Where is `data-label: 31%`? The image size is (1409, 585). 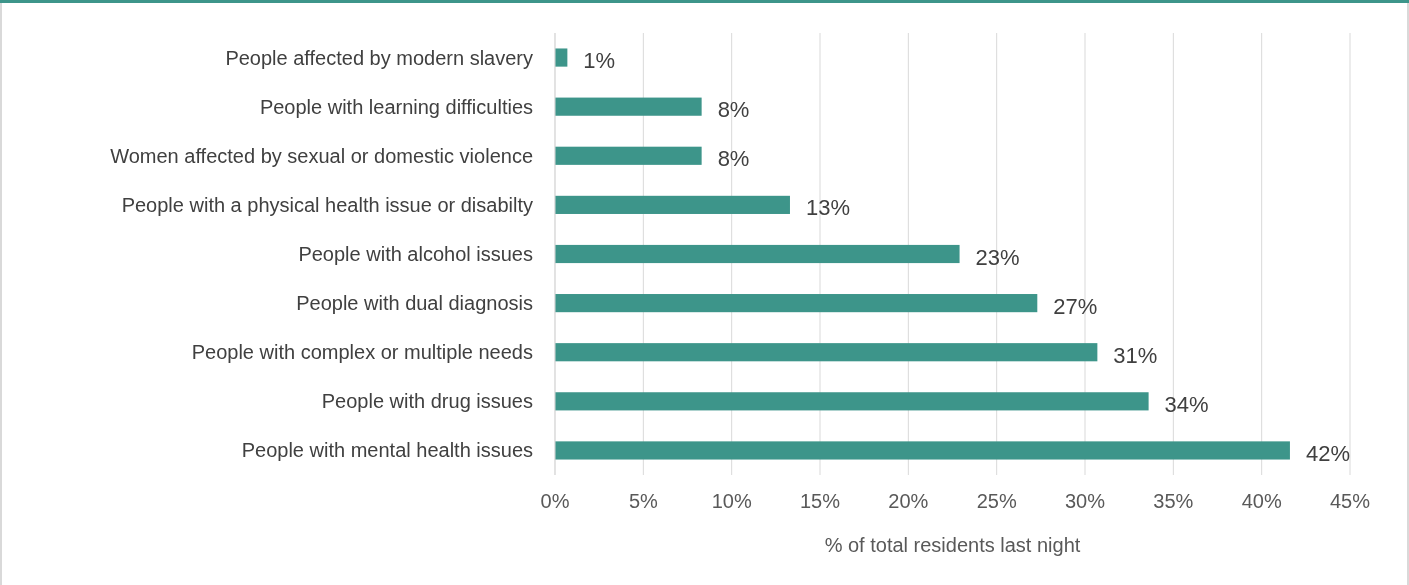 data-label: 31% is located at coordinates (1135, 355).